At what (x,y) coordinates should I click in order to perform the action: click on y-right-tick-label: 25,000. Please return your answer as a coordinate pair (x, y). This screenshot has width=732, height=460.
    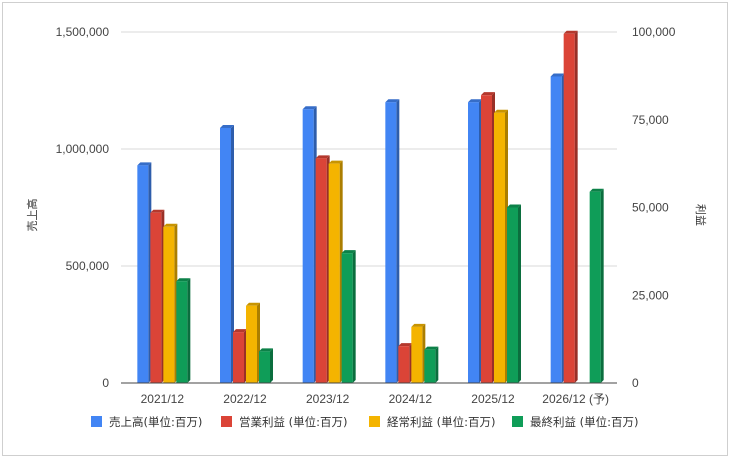
    Looking at the image, I should click on (650, 295).